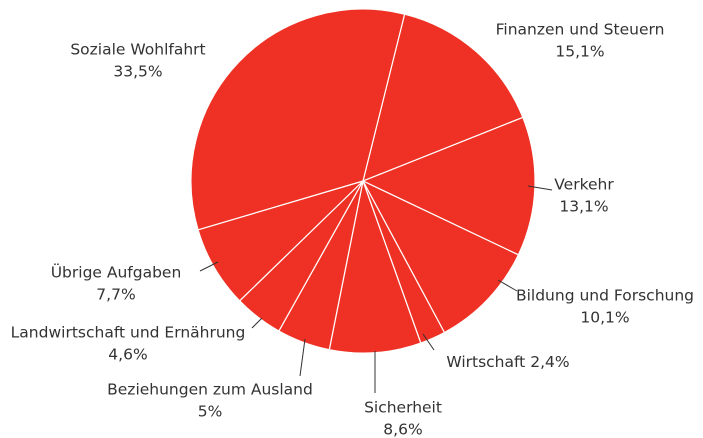  Describe the element at coordinates (137, 50) in the screenshot. I see `category-label: Soziale Wohlfahrt` at that location.